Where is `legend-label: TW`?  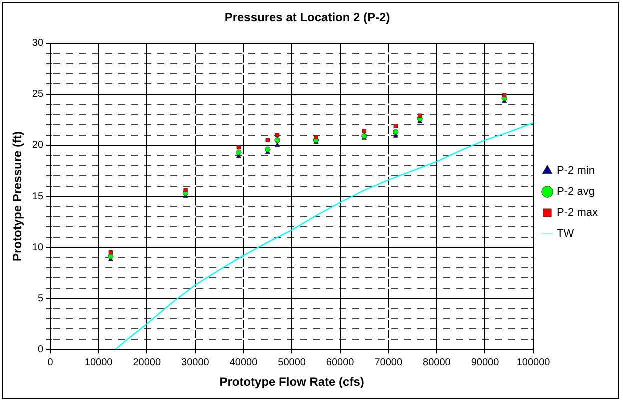 legend-label: TW is located at coordinates (566, 234).